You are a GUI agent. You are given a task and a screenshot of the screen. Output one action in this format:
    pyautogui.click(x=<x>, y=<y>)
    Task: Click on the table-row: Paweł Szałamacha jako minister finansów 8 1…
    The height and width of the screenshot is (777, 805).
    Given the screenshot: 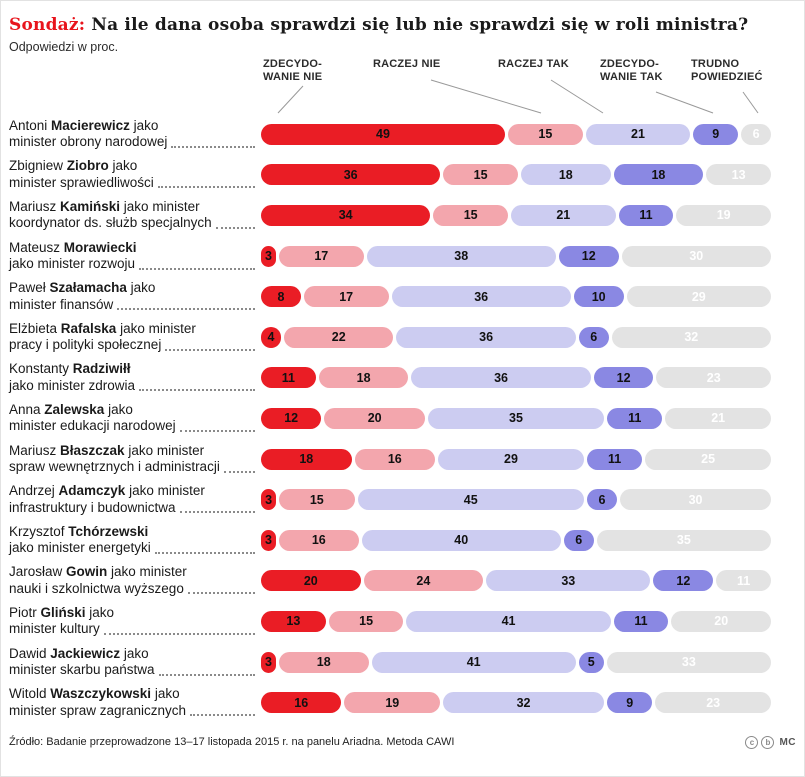 What is the action you would take?
    pyautogui.click(x=402, y=296)
    